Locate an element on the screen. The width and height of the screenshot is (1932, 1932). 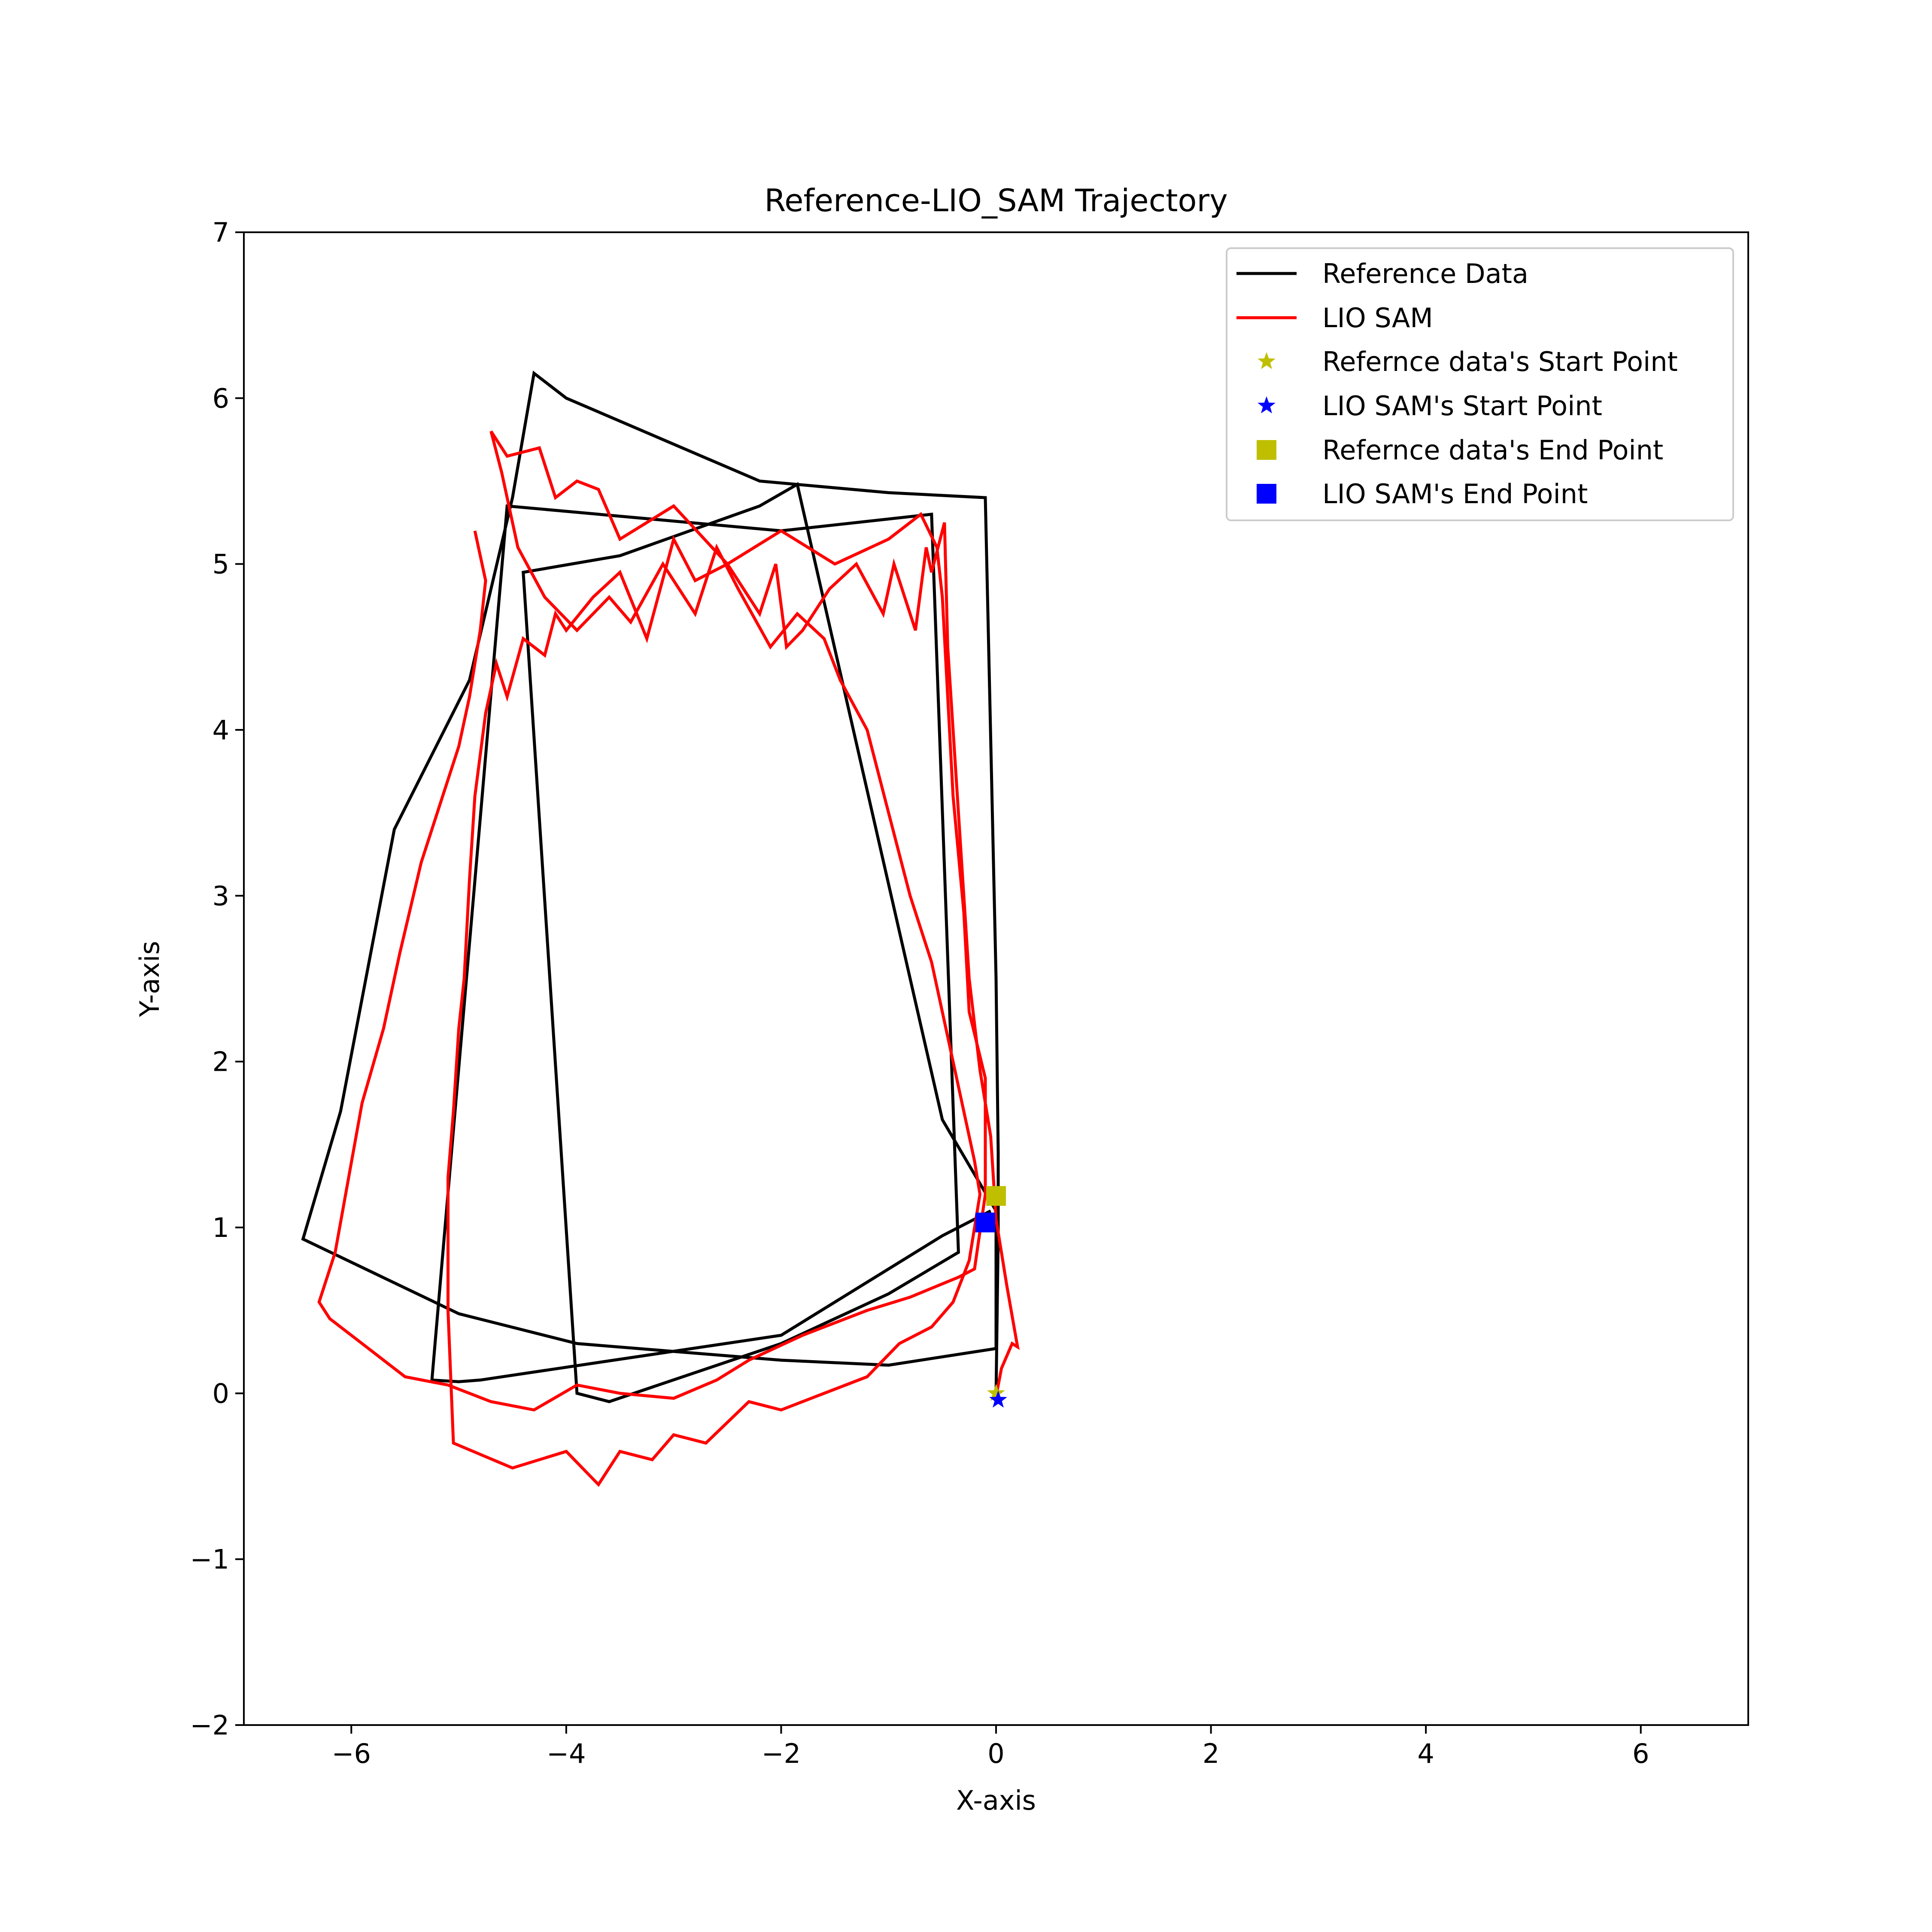
y-tick-label: 4 is located at coordinates (221, 730).